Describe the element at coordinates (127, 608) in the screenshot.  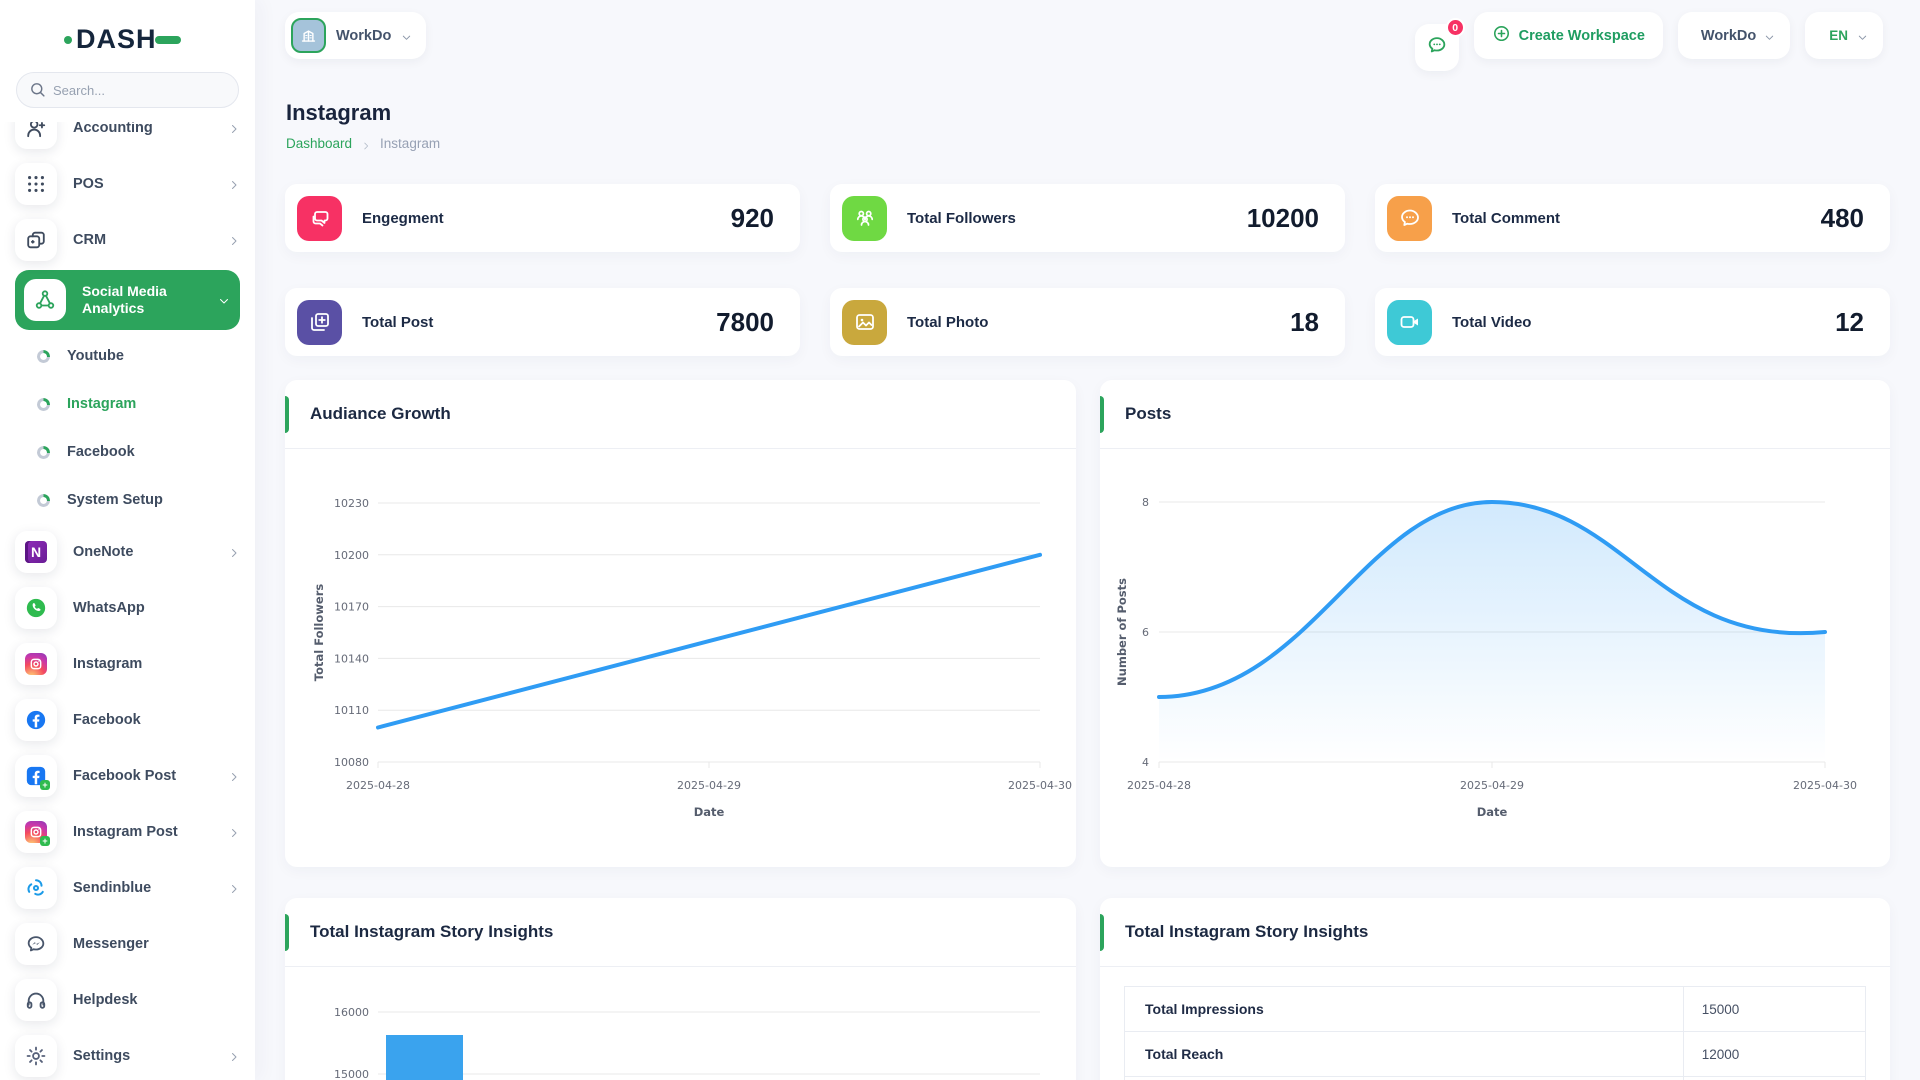
I see `sidebar-item-whatsapp: WhatsApp` at that location.